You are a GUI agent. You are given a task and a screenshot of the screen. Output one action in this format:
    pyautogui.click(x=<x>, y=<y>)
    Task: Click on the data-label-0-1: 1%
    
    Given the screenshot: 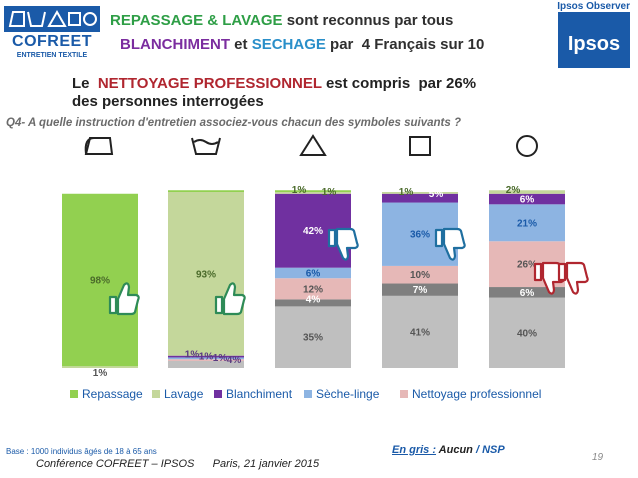 What is the action you would take?
    pyautogui.click(x=100, y=373)
    